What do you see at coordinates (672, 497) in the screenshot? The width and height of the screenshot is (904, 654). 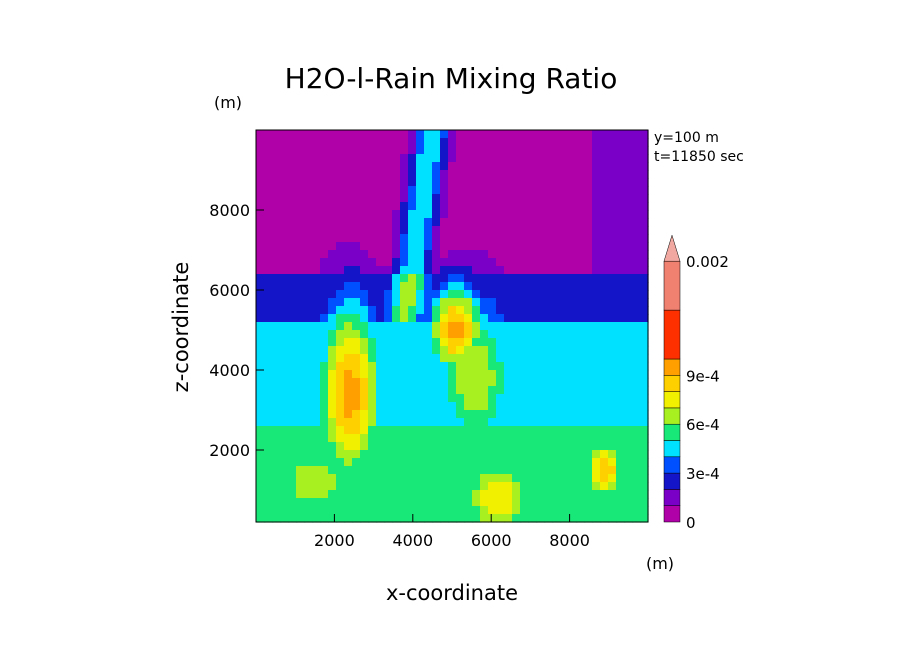 I see `colorbar-box` at bounding box center [672, 497].